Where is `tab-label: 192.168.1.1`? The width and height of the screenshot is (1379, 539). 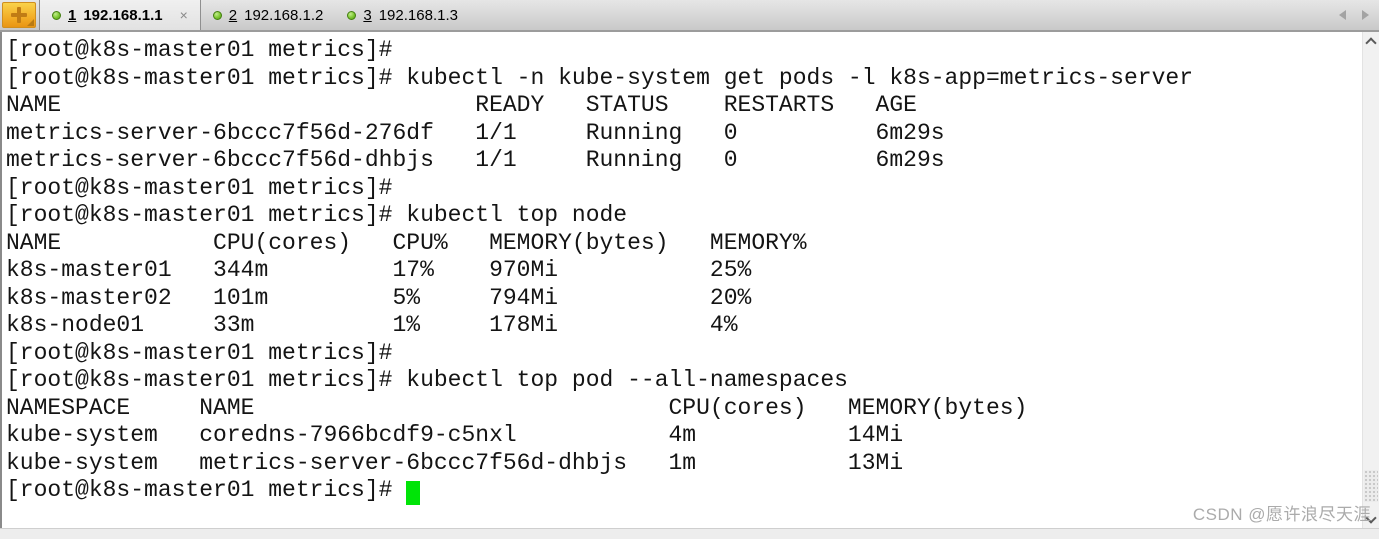 tab-label: 192.168.1.1 is located at coordinates (123, 15).